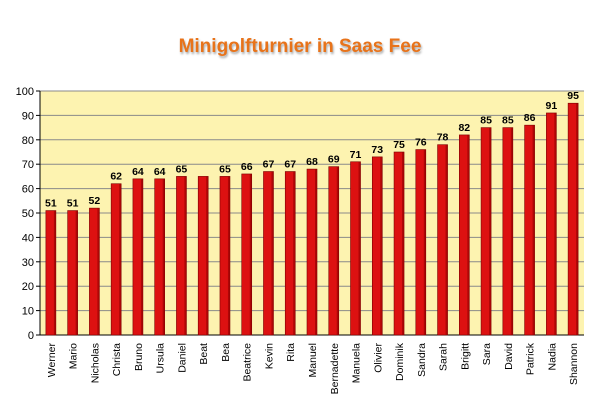 Image resolution: width=600 pixels, height=416 pixels. I want to click on data-label: 78, so click(443, 138).